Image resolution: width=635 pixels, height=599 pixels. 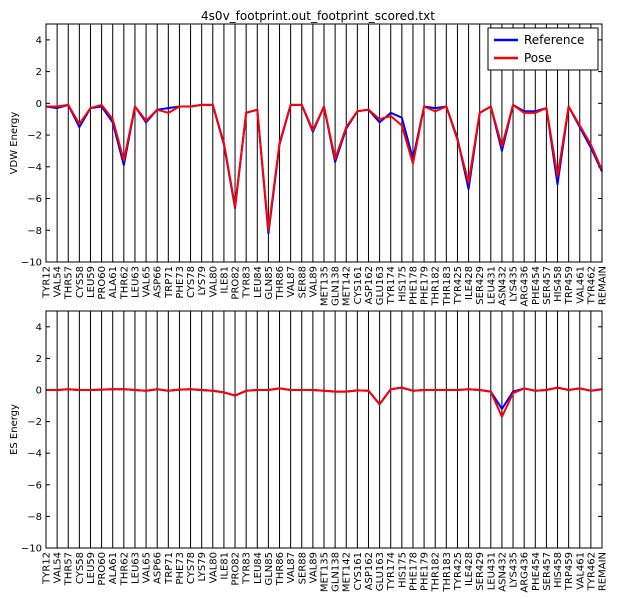 What do you see at coordinates (47, 282) in the screenshot?
I see `vdw-xtick-label: TYR12` at bounding box center [47, 282].